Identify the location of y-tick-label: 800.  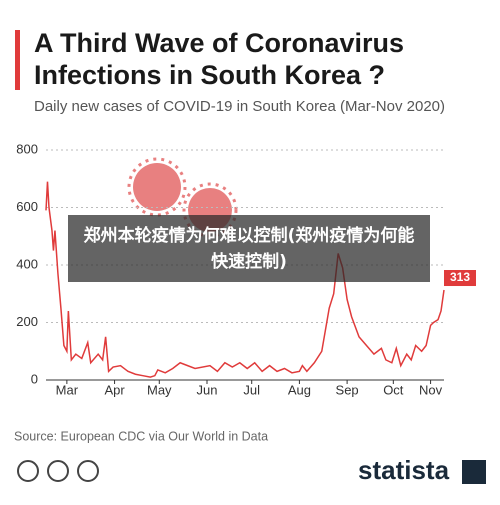
(27, 148).